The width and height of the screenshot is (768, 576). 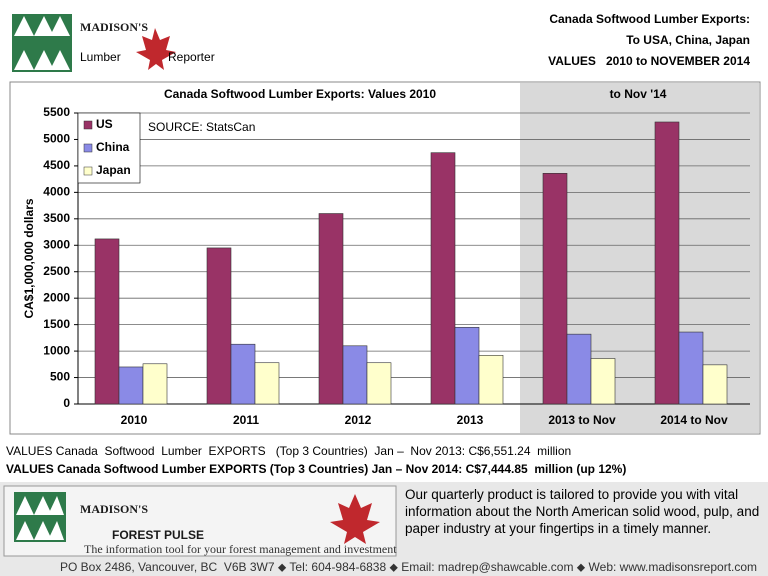 I want to click on y-tick-label: 0, so click(x=66, y=403).